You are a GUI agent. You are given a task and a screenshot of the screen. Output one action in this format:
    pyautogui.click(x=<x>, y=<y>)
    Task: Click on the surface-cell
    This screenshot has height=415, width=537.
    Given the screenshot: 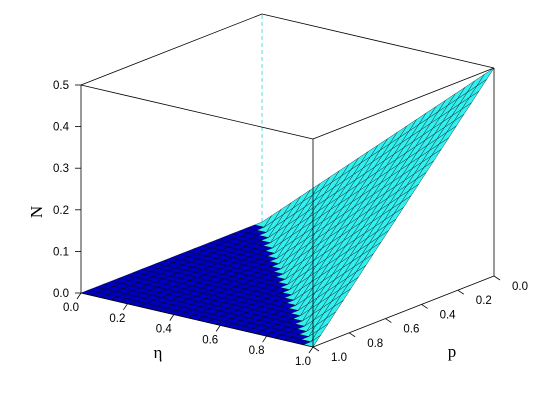 What is the action you would take?
    pyautogui.click(x=485, y=77)
    